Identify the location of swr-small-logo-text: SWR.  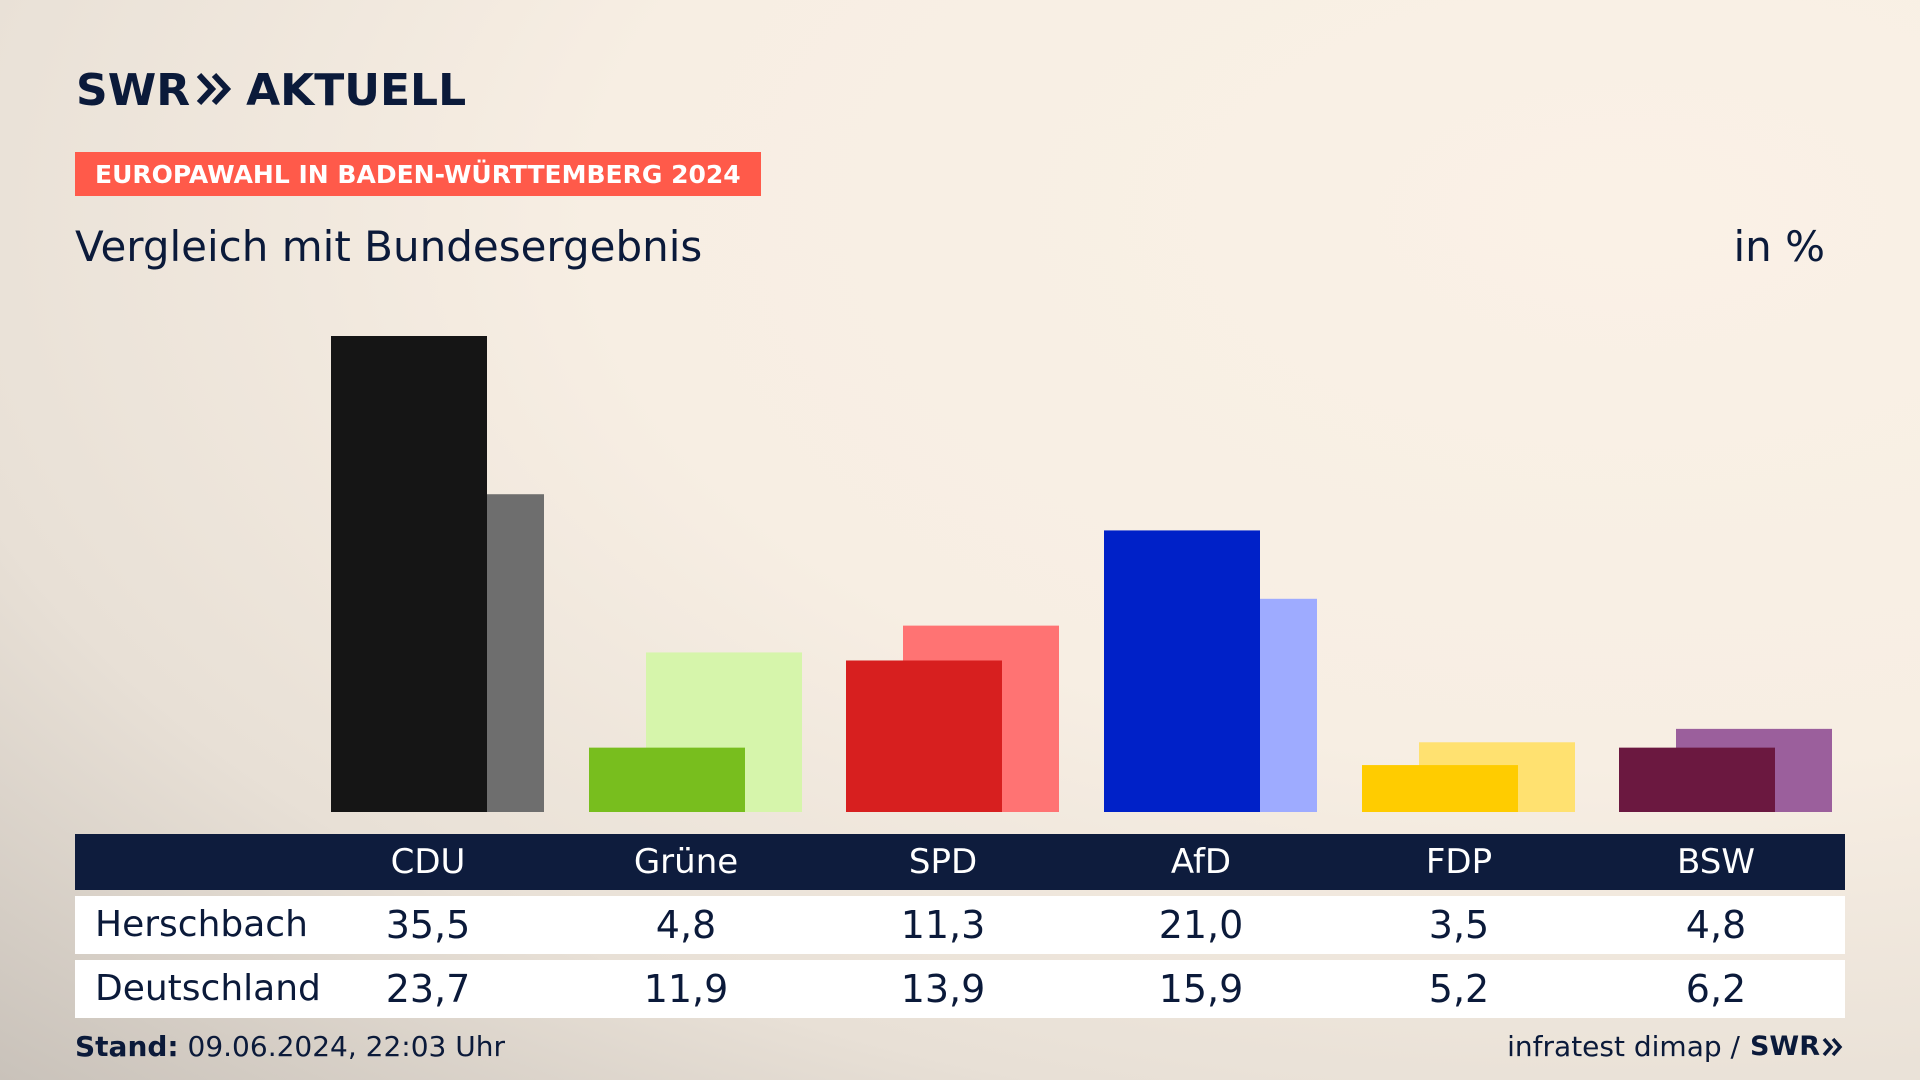
(1784, 1046).